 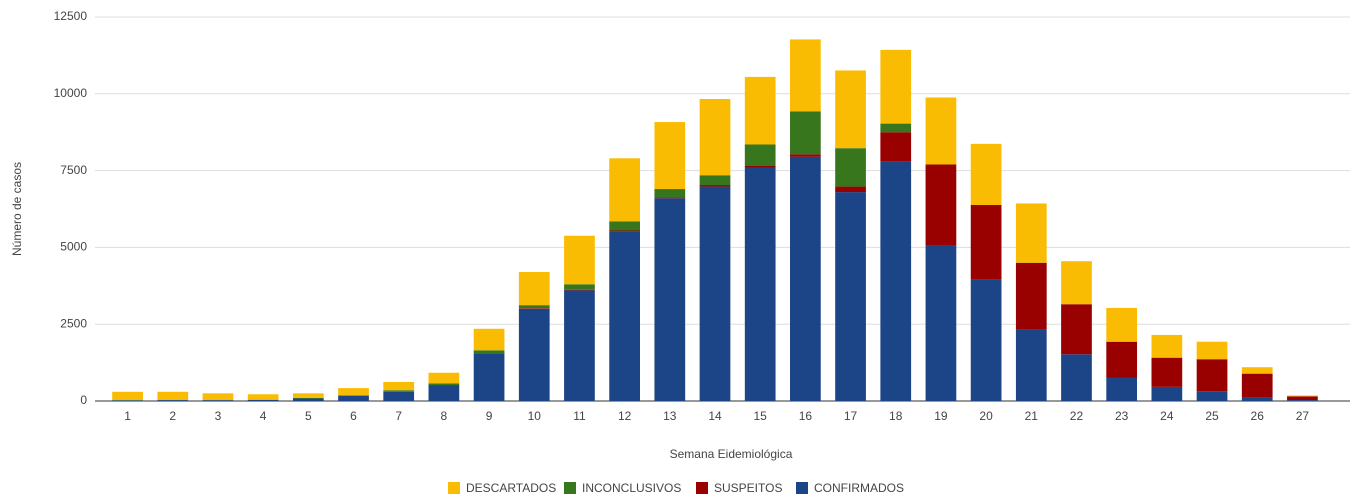 What do you see at coordinates (1303, 416) in the screenshot?
I see `x-tick-label: 27` at bounding box center [1303, 416].